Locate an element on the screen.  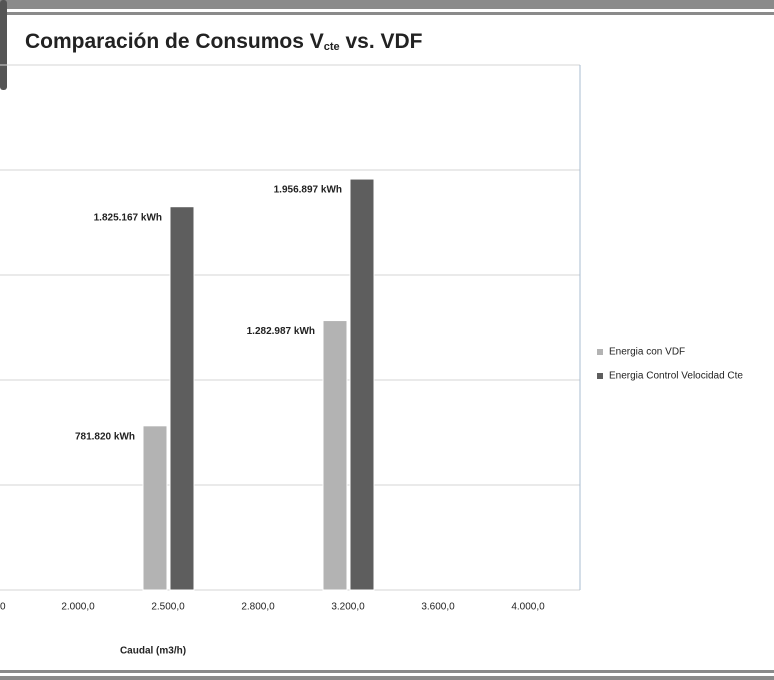
data-label: 1.282.987 kWh is located at coordinates (281, 331).